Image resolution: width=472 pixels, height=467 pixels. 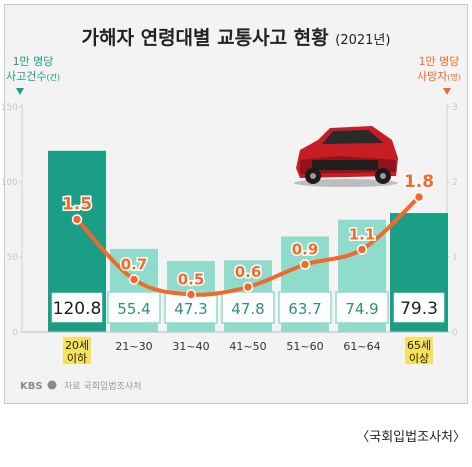 What do you see at coordinates (455, 183) in the screenshot?
I see `right-tick-label: 2` at bounding box center [455, 183].